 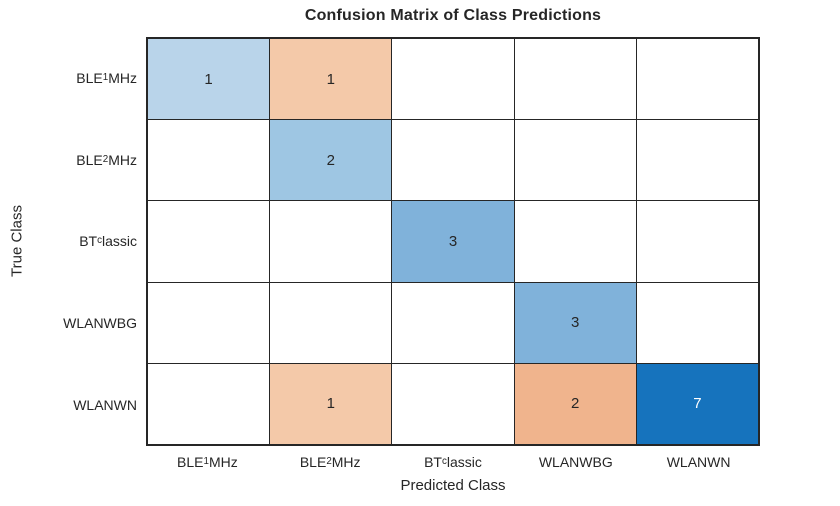 What do you see at coordinates (207, 461) in the screenshot?
I see `x-tick-label: BLE 1 MHz` at bounding box center [207, 461].